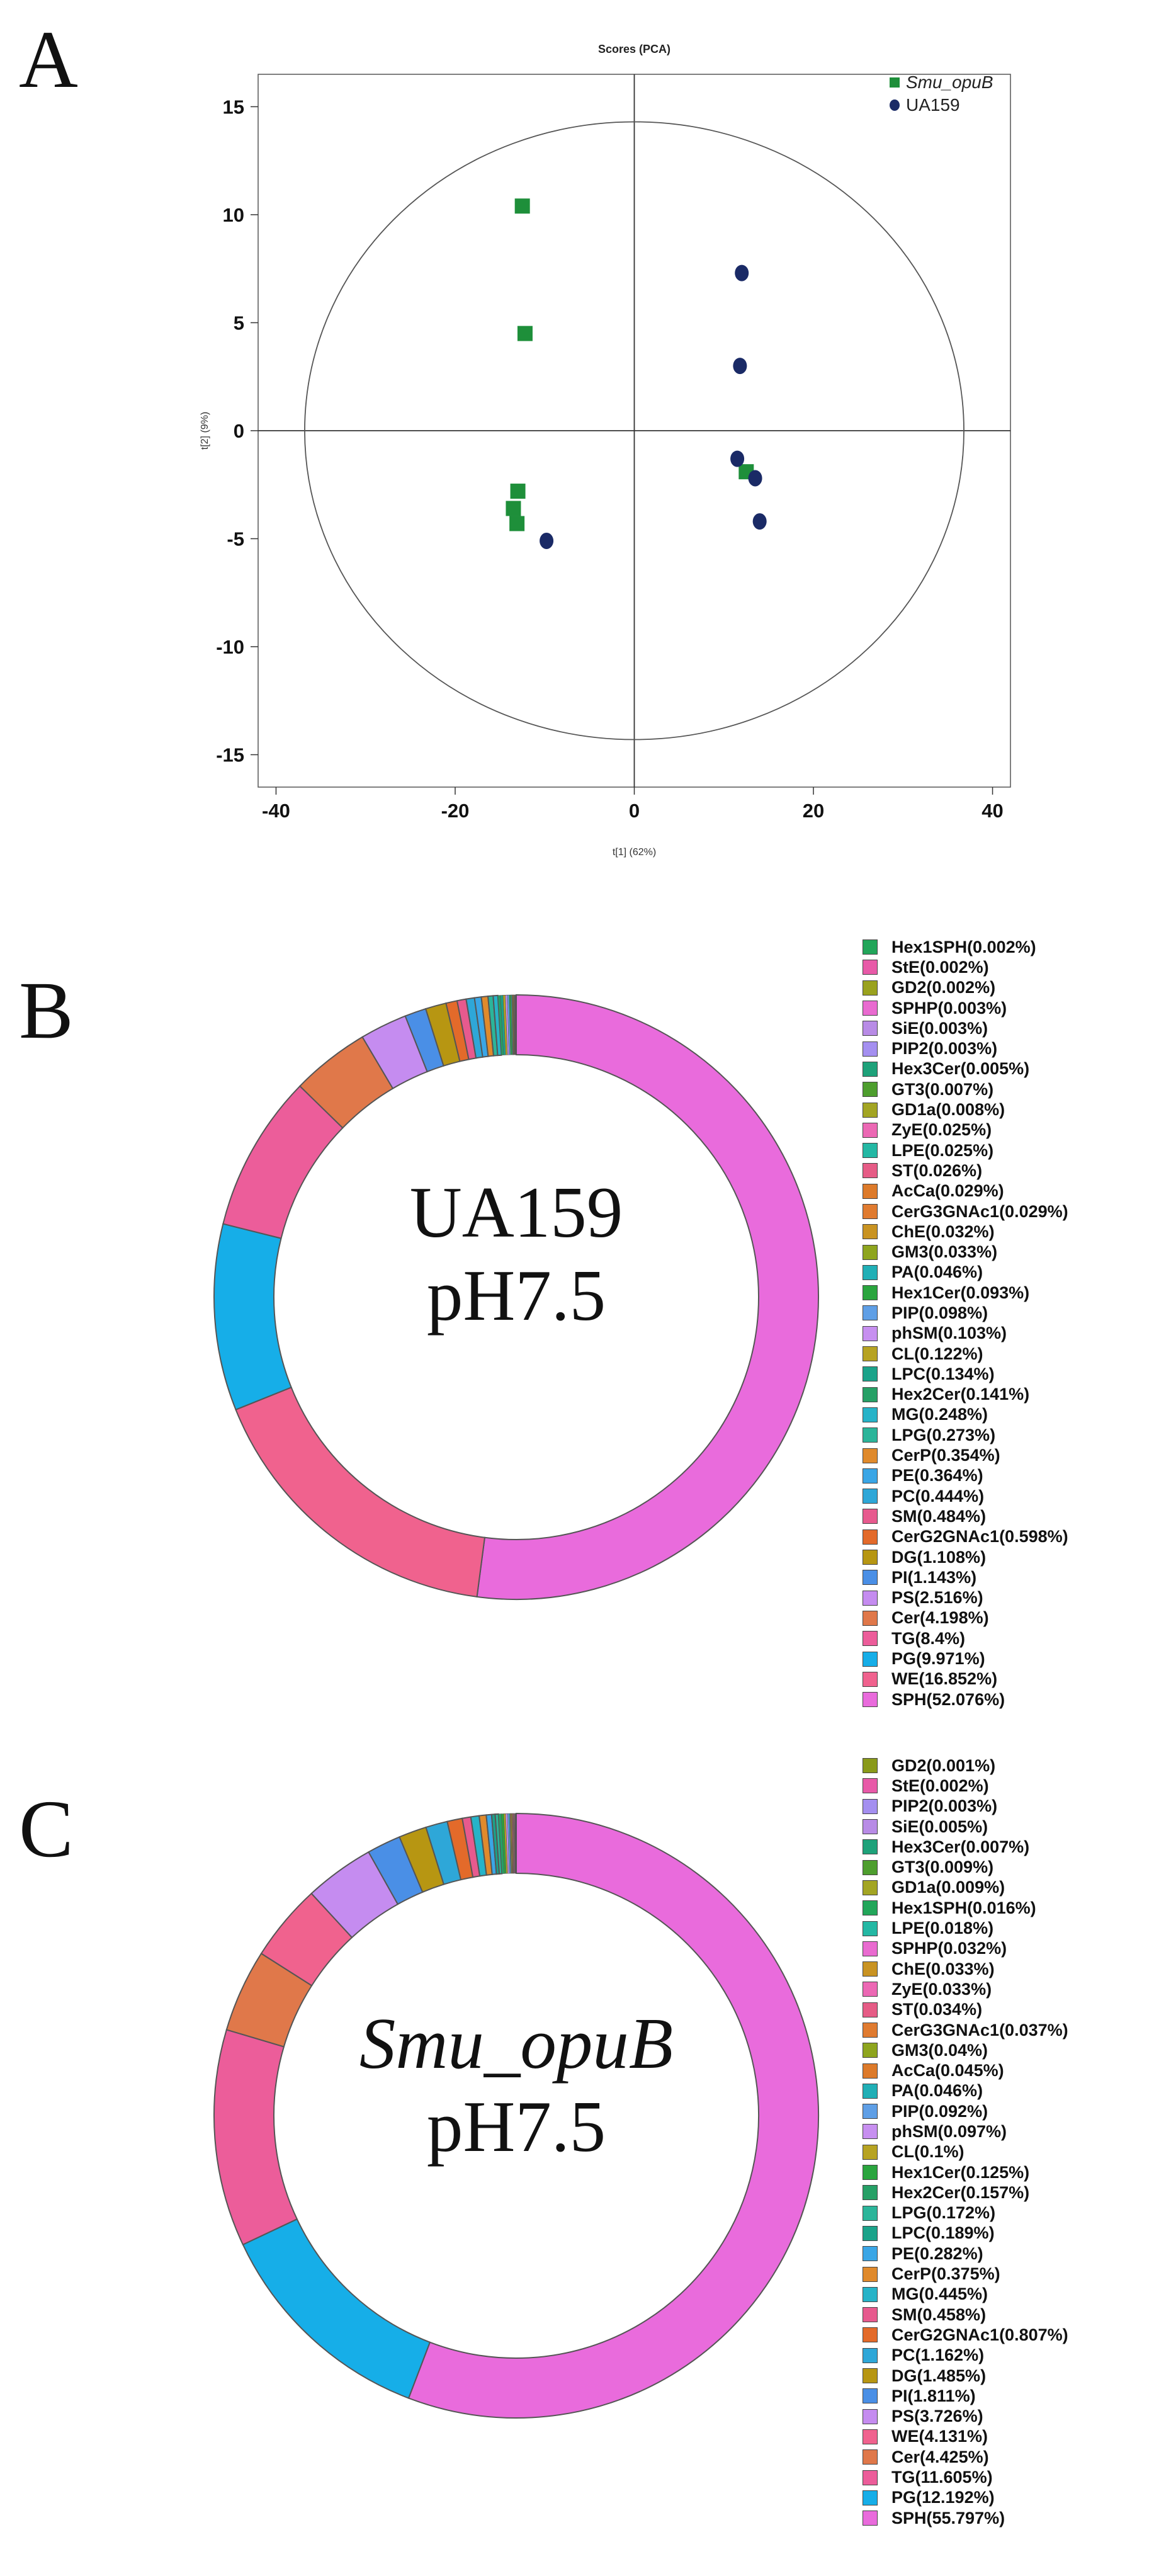  I want to click on smu-opub-legend-item: PC(1.162%), so click(965, 2356).